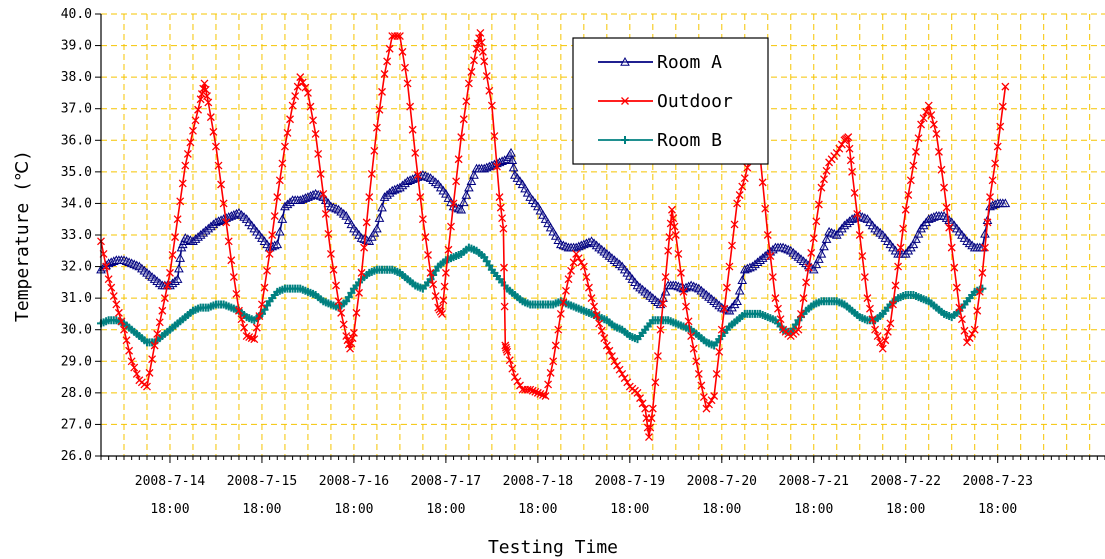 Image resolution: width=1105 pixels, height=559 pixels. I want to click on x-tick-date-label: 2008-7-22, so click(906, 481).